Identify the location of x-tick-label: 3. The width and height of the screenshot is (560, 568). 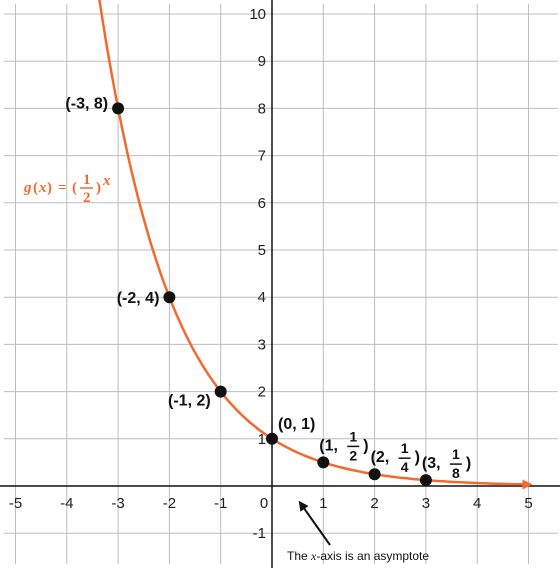
(426, 503).